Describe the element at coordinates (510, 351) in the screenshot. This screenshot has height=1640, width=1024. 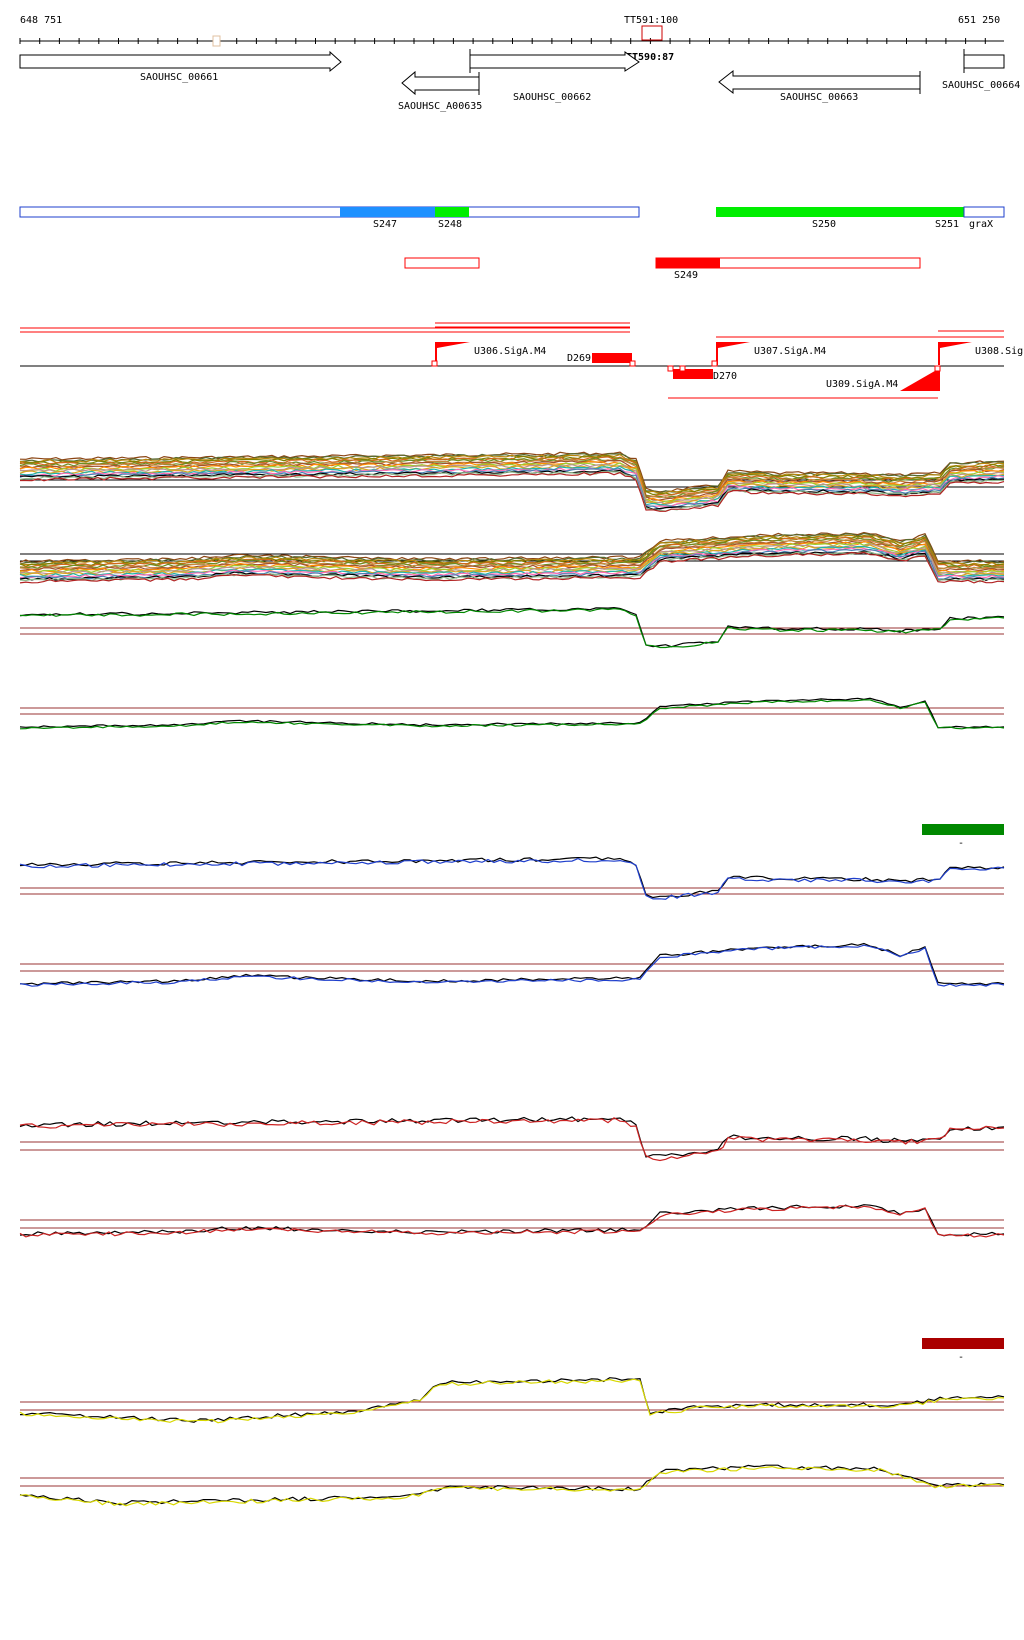
I see `feature-label-u306: U306.SigA.M4` at that location.